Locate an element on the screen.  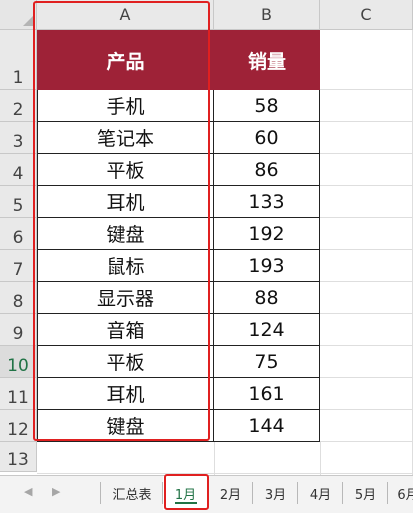
sheet-tab-label: 汇总表 is located at coordinates (132, 495).